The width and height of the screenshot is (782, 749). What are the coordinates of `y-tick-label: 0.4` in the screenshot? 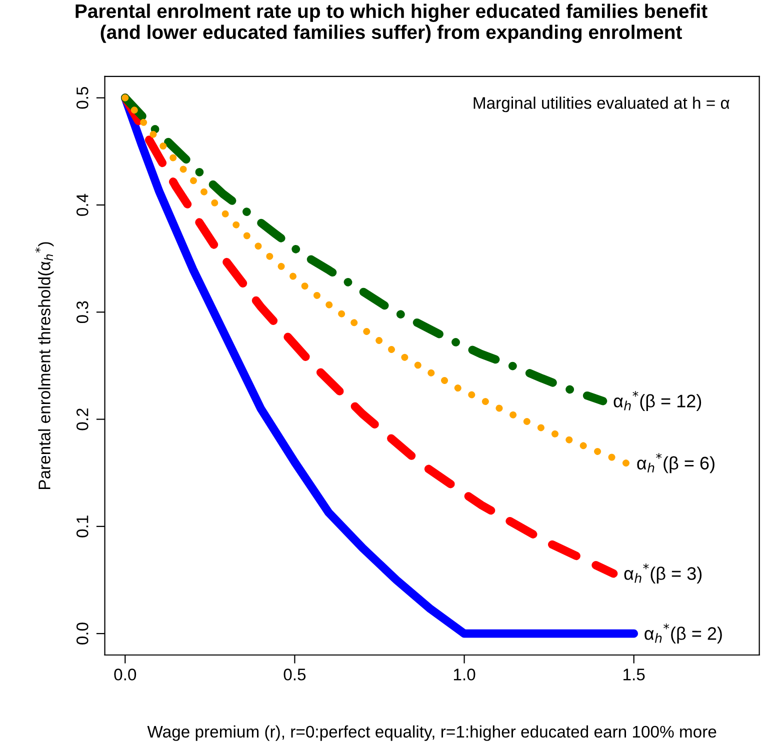 It's located at (82, 205).